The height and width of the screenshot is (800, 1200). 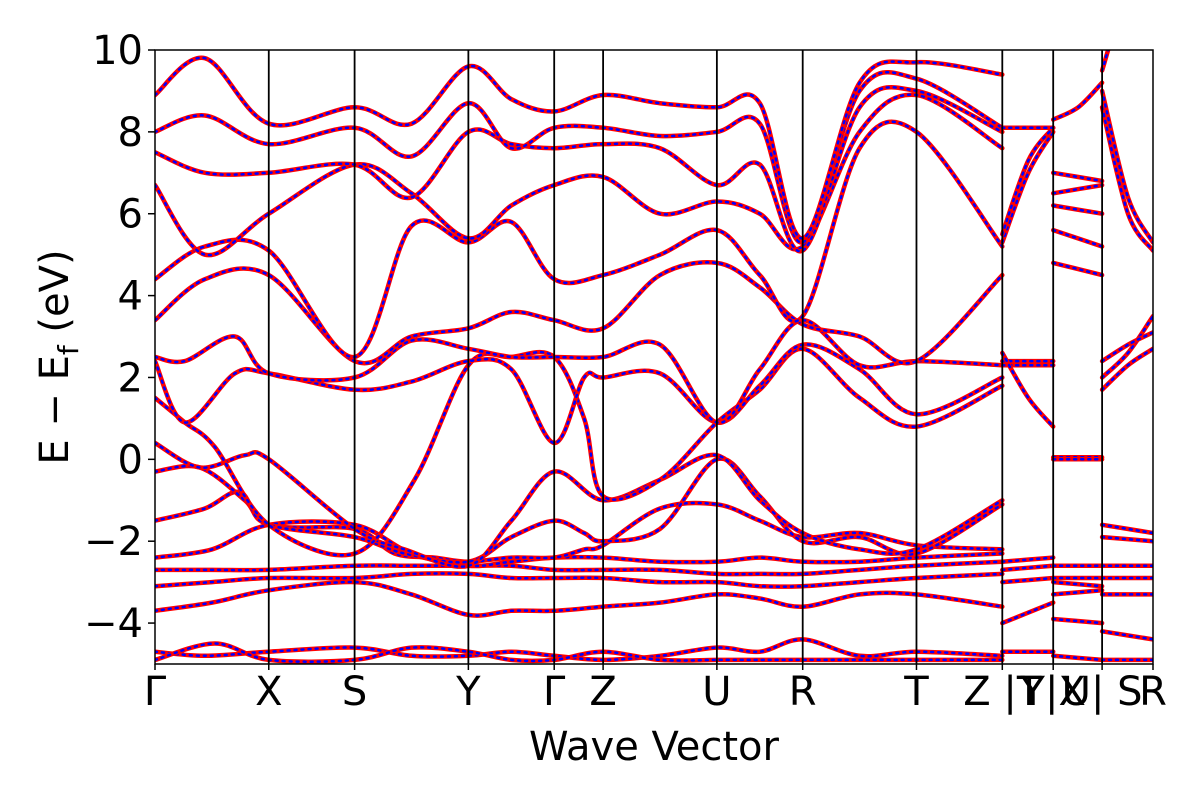 What do you see at coordinates (1053, 692) in the screenshot?
I see `x-tick-label: Y|X` at bounding box center [1053, 692].